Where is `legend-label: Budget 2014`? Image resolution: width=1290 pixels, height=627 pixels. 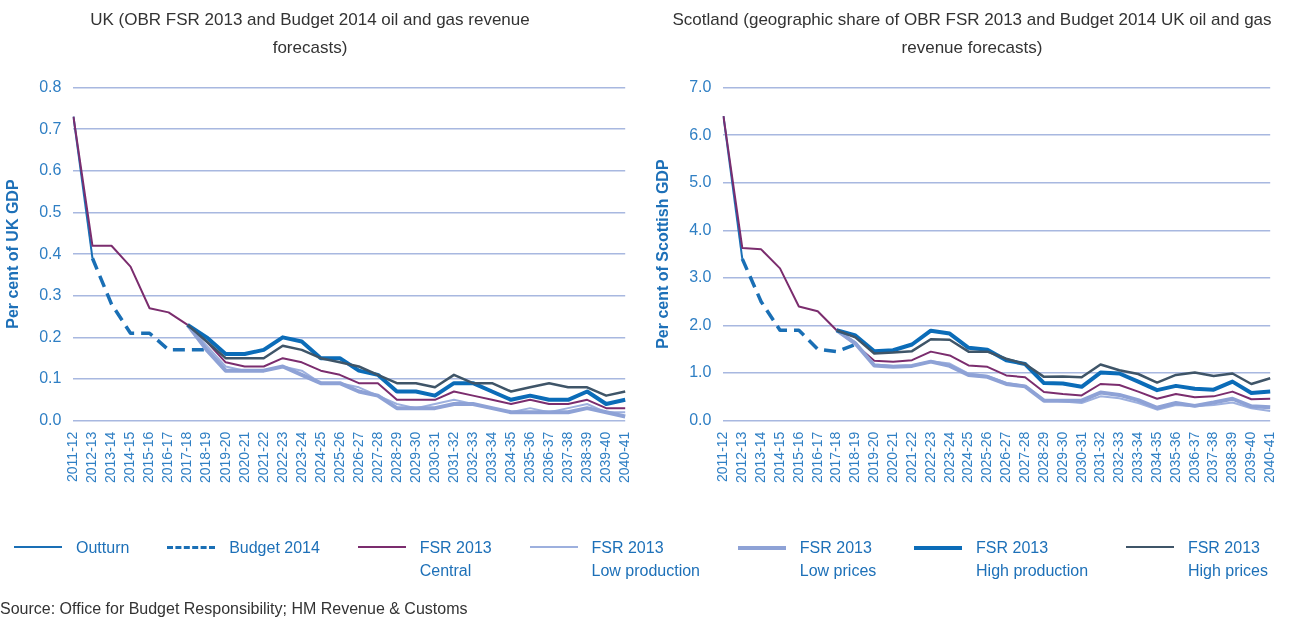 legend-label: Budget 2014 is located at coordinates (274, 548).